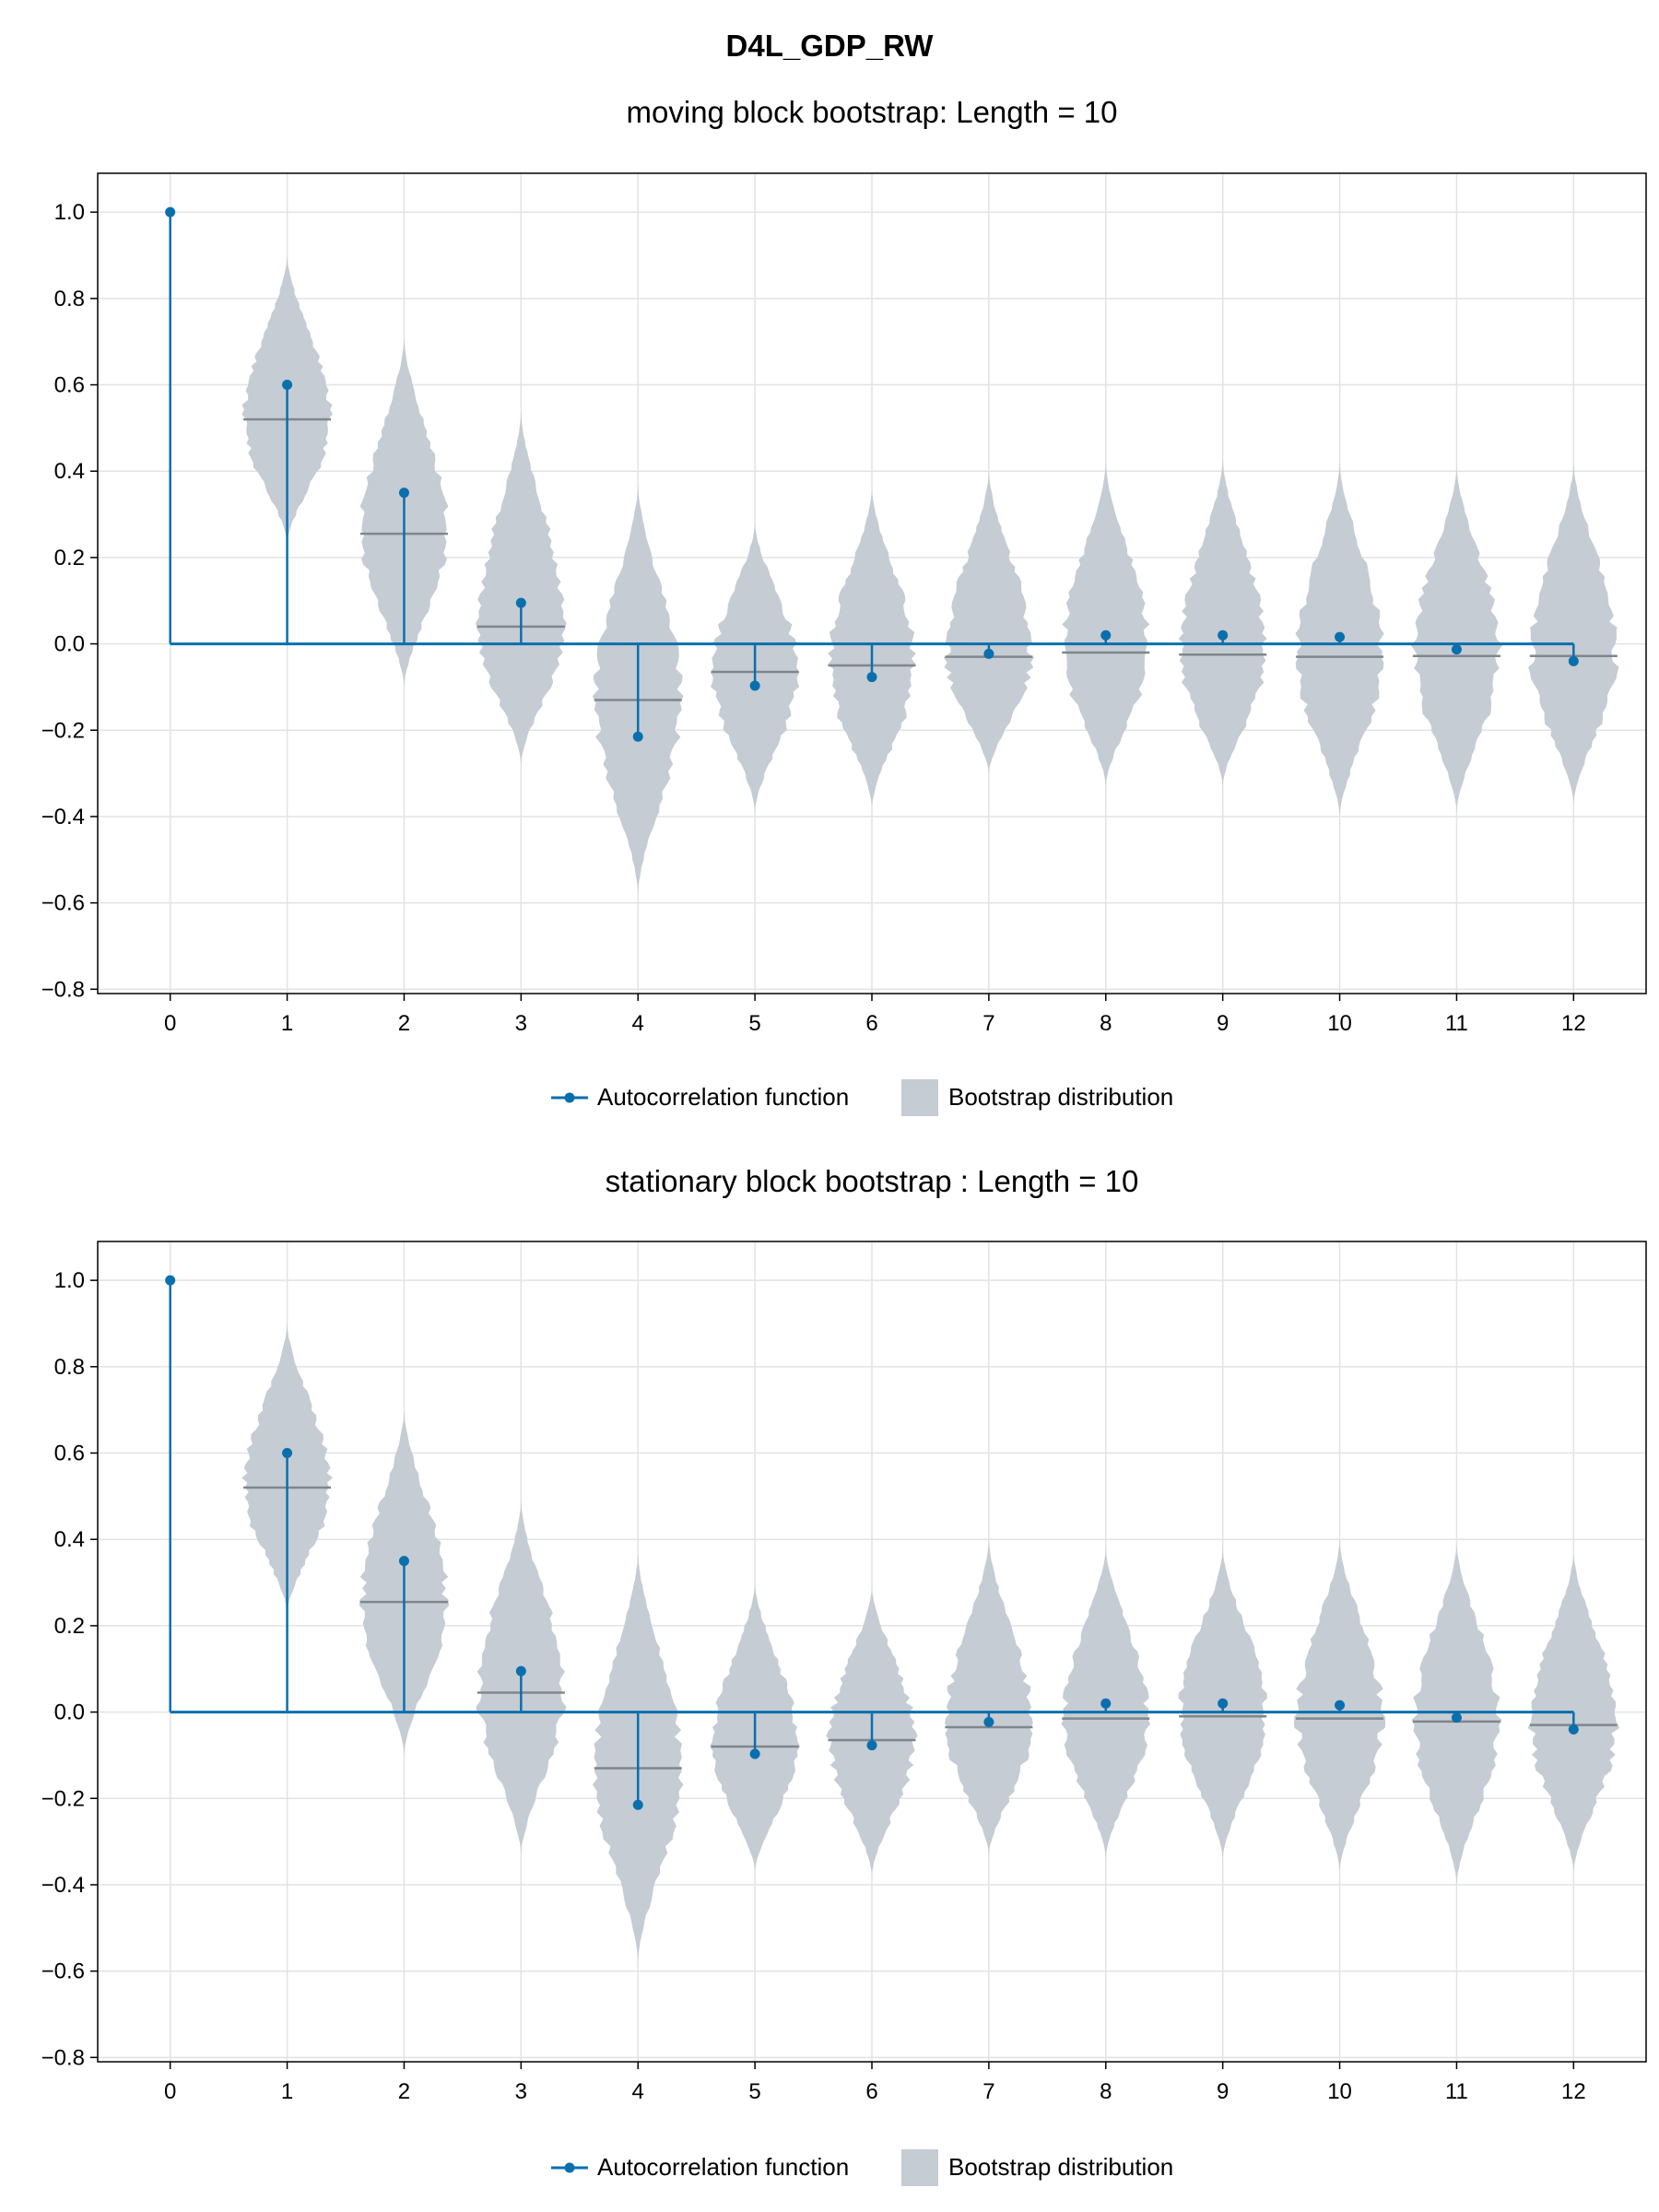  What do you see at coordinates (872, 1181) in the screenshot?
I see `chart-title: stationary block bootstrap : Length = 10` at bounding box center [872, 1181].